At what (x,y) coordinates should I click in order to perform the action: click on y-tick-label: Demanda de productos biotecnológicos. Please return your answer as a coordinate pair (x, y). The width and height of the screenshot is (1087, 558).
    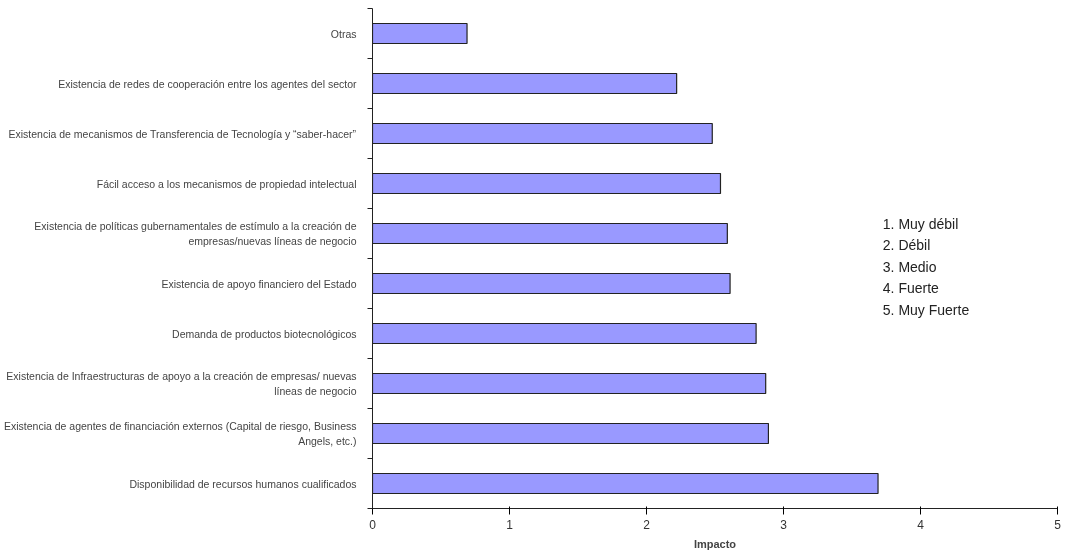
    Looking at the image, I should click on (264, 333).